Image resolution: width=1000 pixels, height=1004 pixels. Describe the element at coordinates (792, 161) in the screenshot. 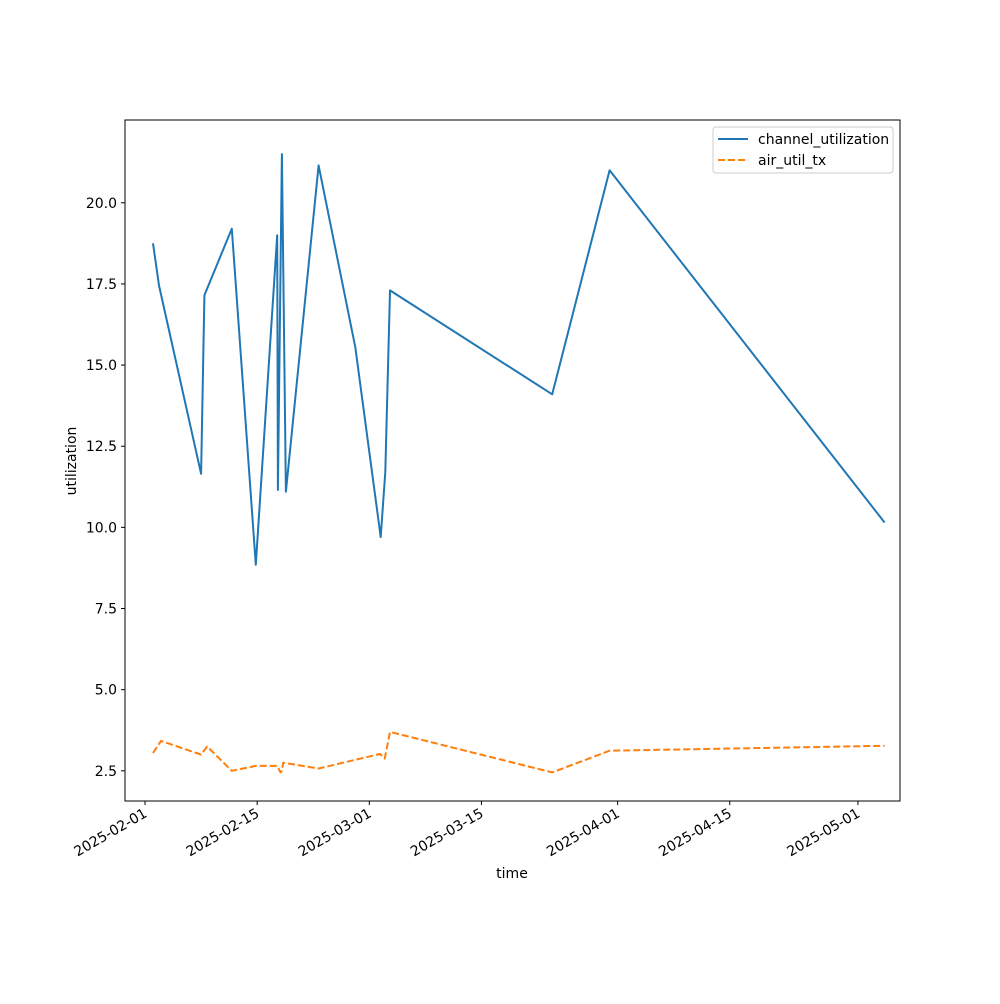

I see `legend-label-air-util-tx: air_util_tx` at that location.